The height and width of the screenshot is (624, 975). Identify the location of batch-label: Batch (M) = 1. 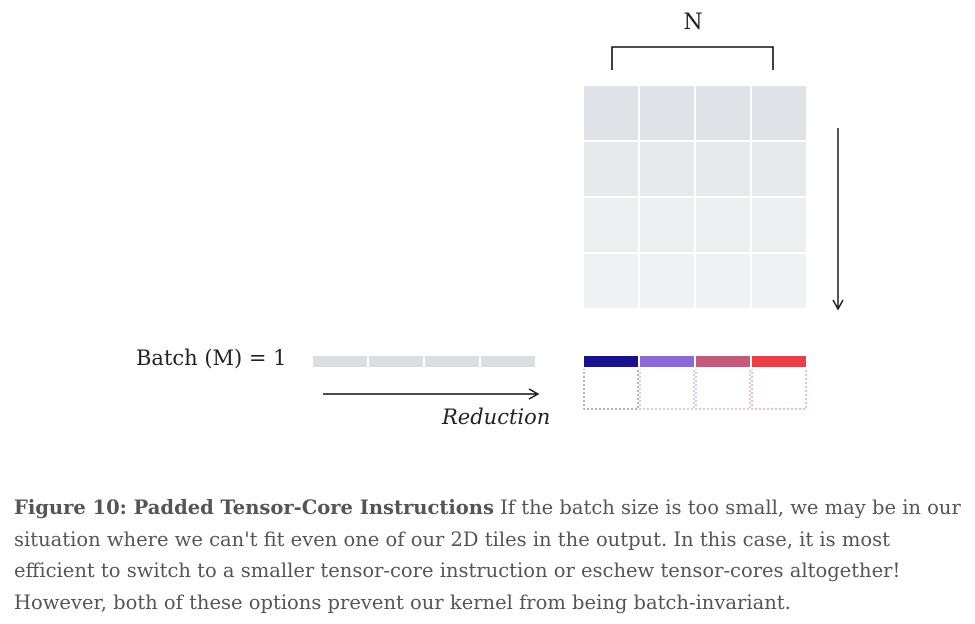
(211, 358).